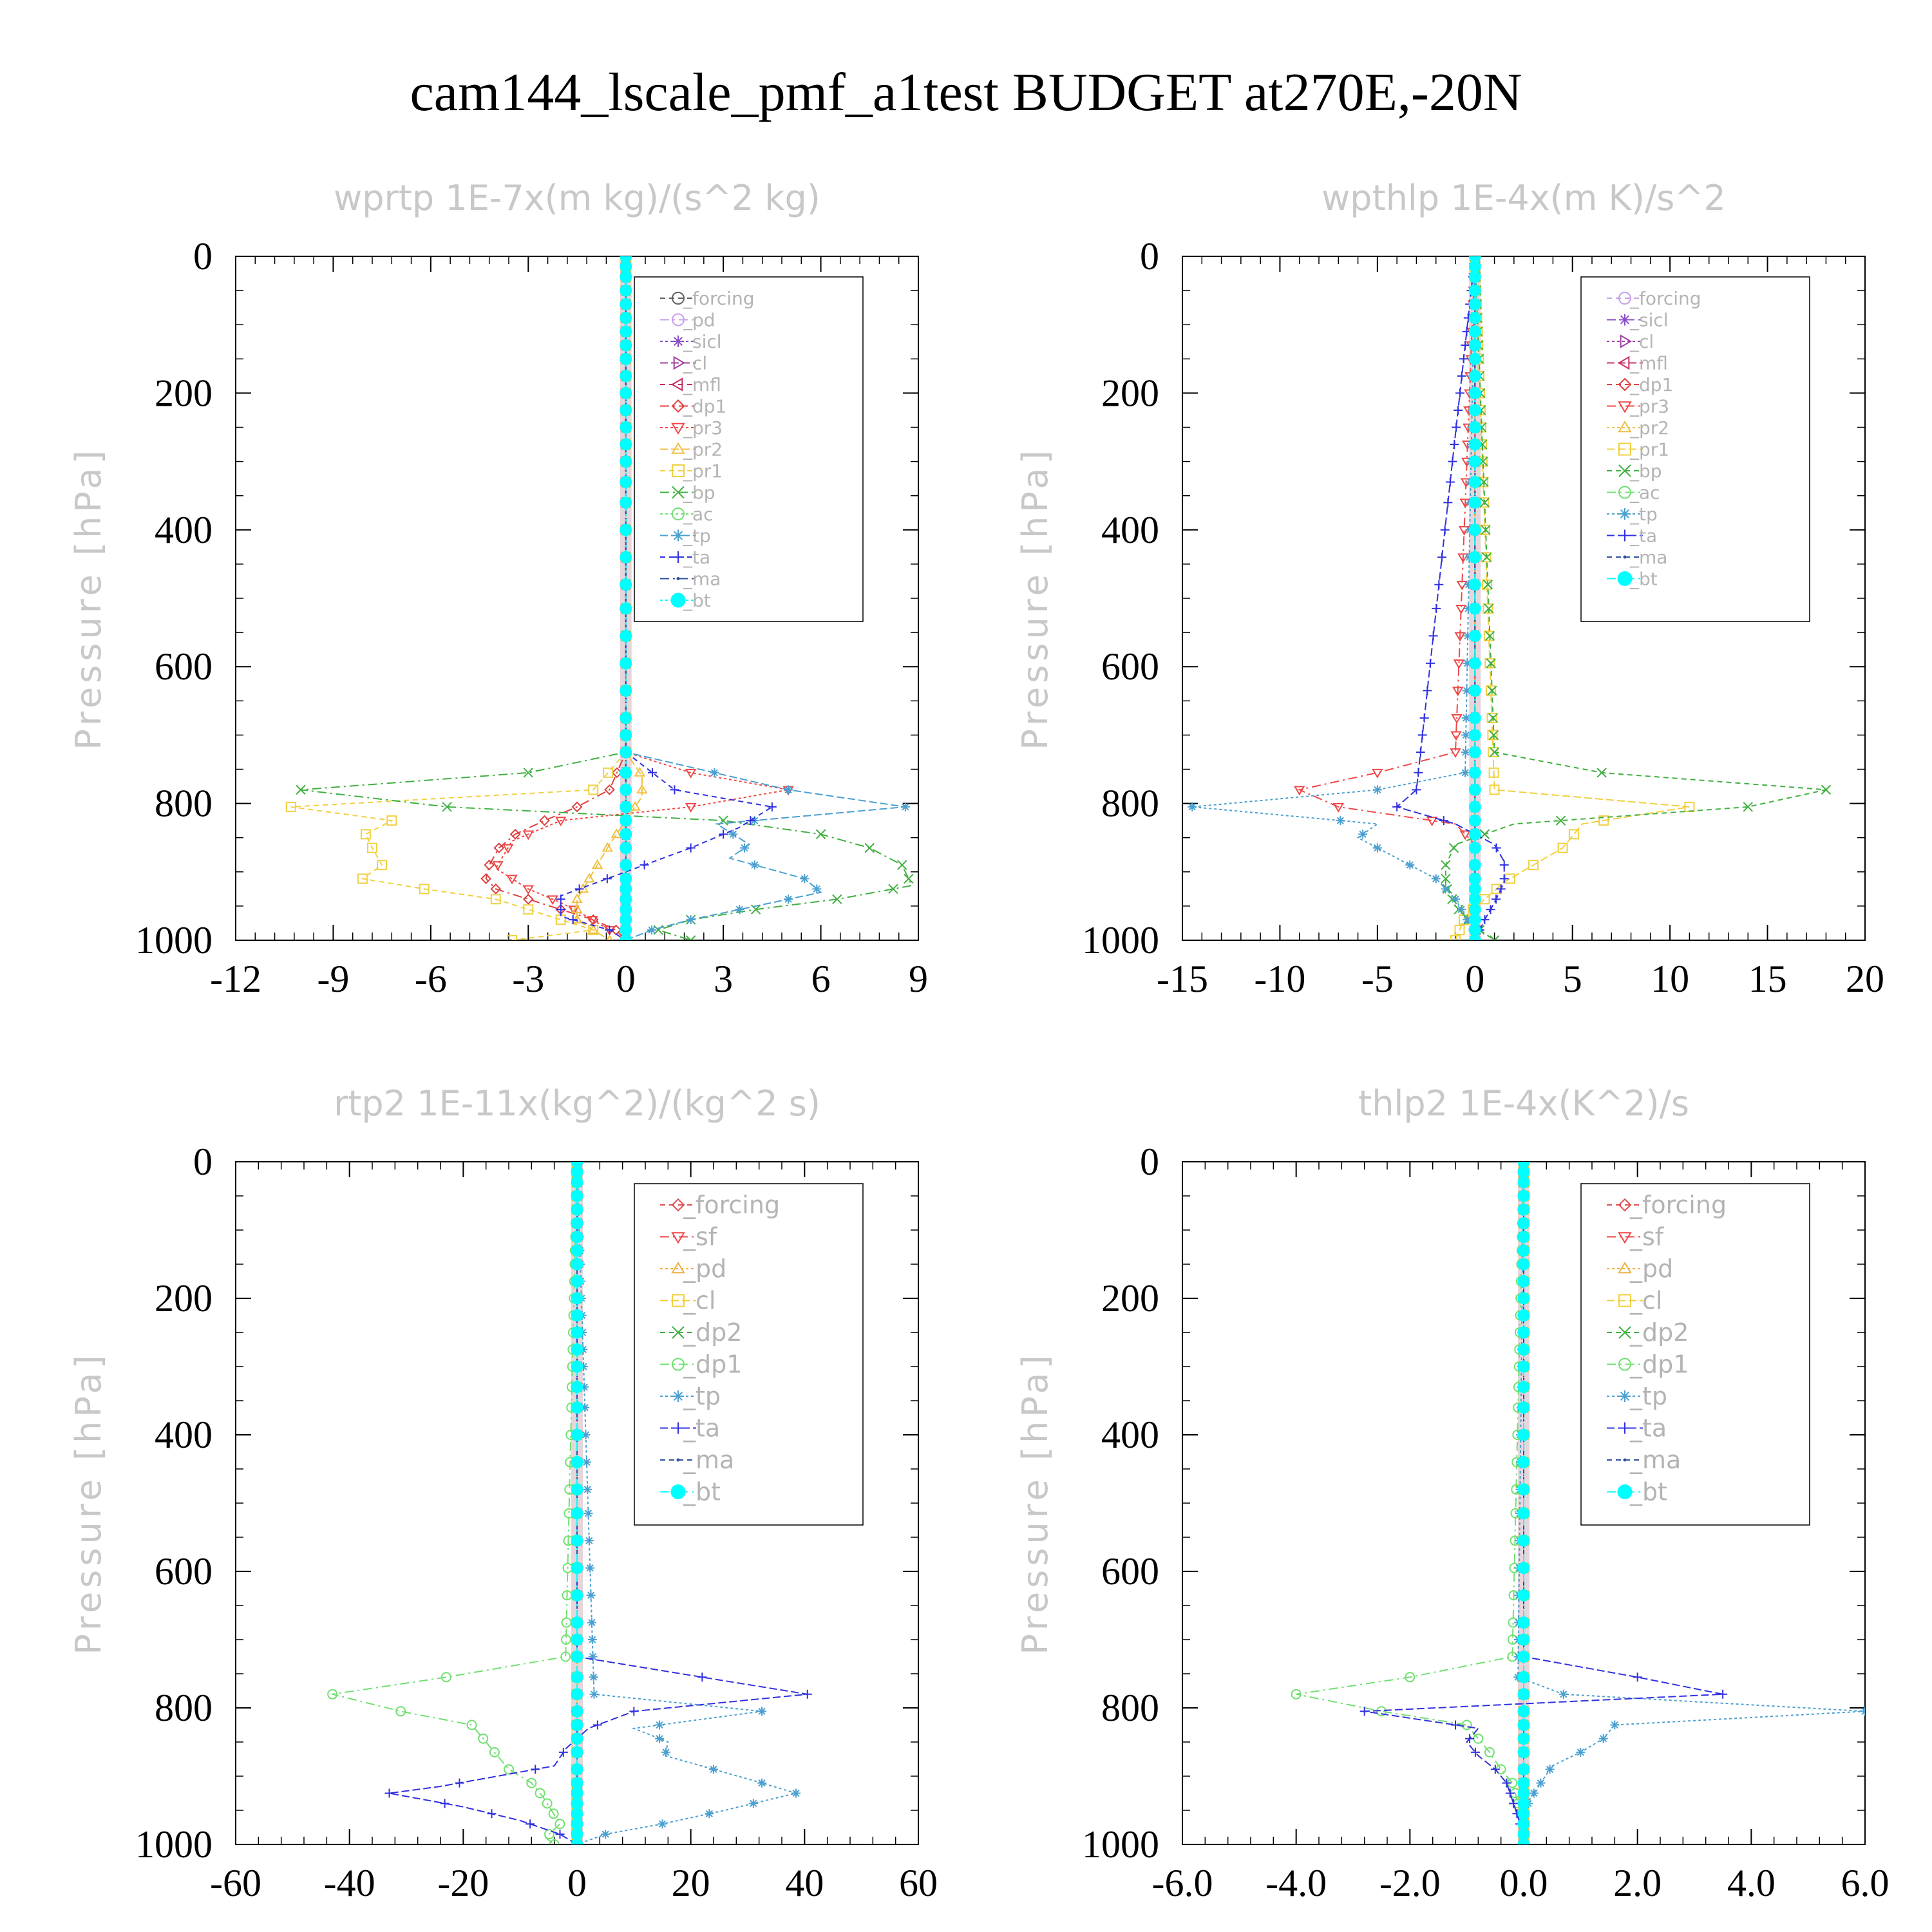 This screenshot has width=1932, height=1932. Describe the element at coordinates (705, 1269) in the screenshot. I see `legend-label: _pd` at that location.